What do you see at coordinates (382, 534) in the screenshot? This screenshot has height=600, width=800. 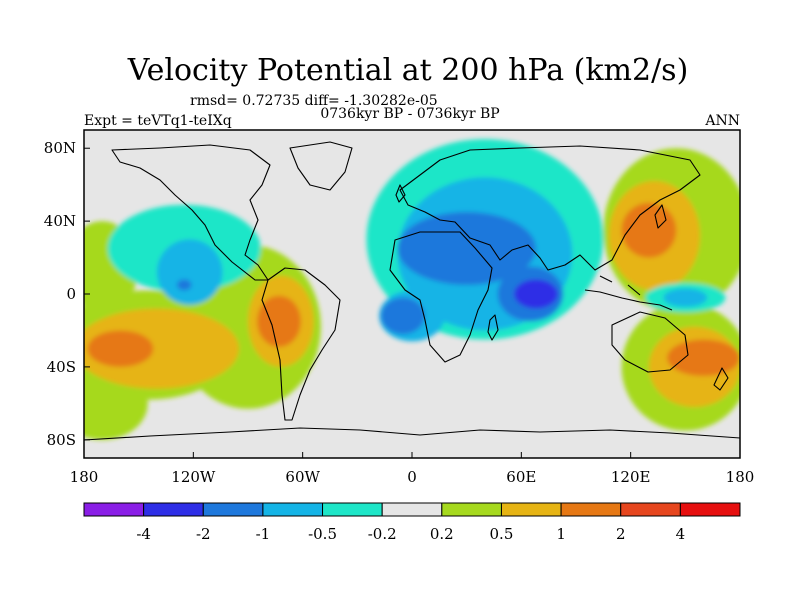 I see `colorbar-label-4: -0.2` at bounding box center [382, 534].